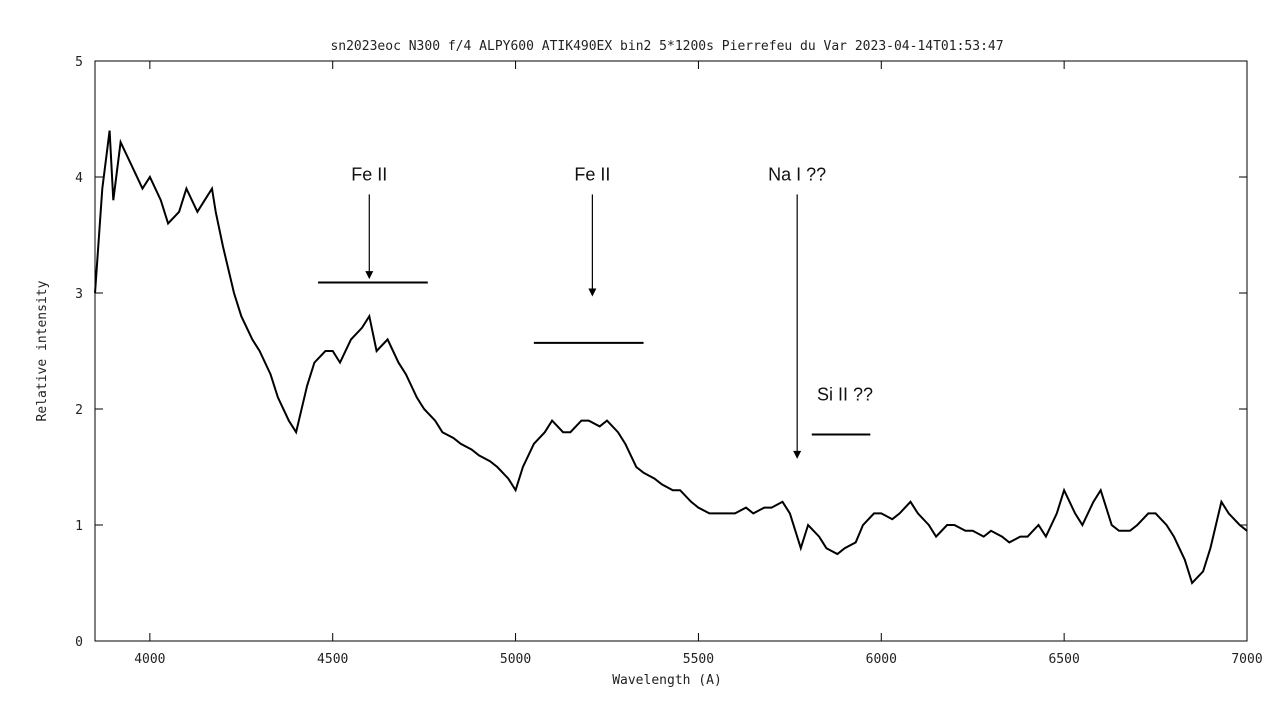 This screenshot has width=1280, height=720. Describe the element at coordinates (79, 294) in the screenshot. I see `y-tick-label: 3` at that location.